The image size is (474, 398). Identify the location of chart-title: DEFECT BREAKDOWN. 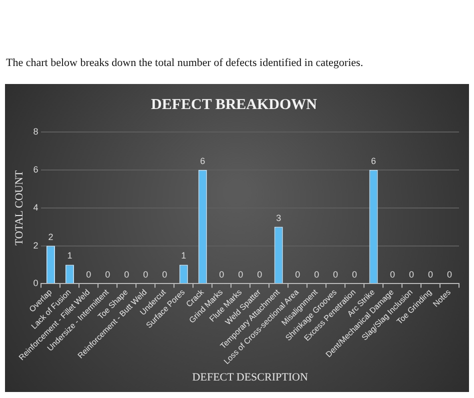
(234, 104).